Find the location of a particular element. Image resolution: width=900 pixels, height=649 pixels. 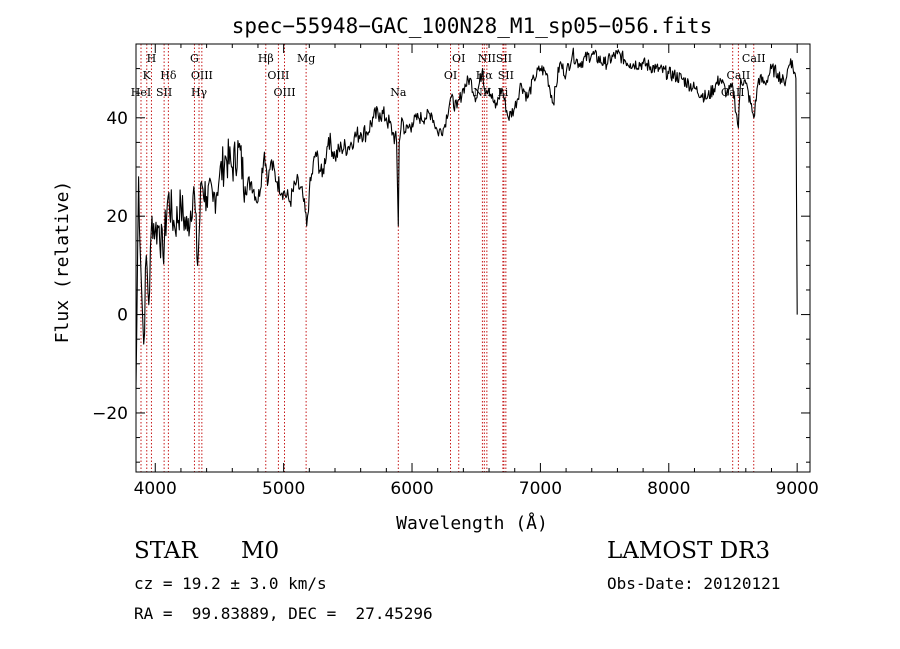

object-subclass: M0 is located at coordinates (260, 551).